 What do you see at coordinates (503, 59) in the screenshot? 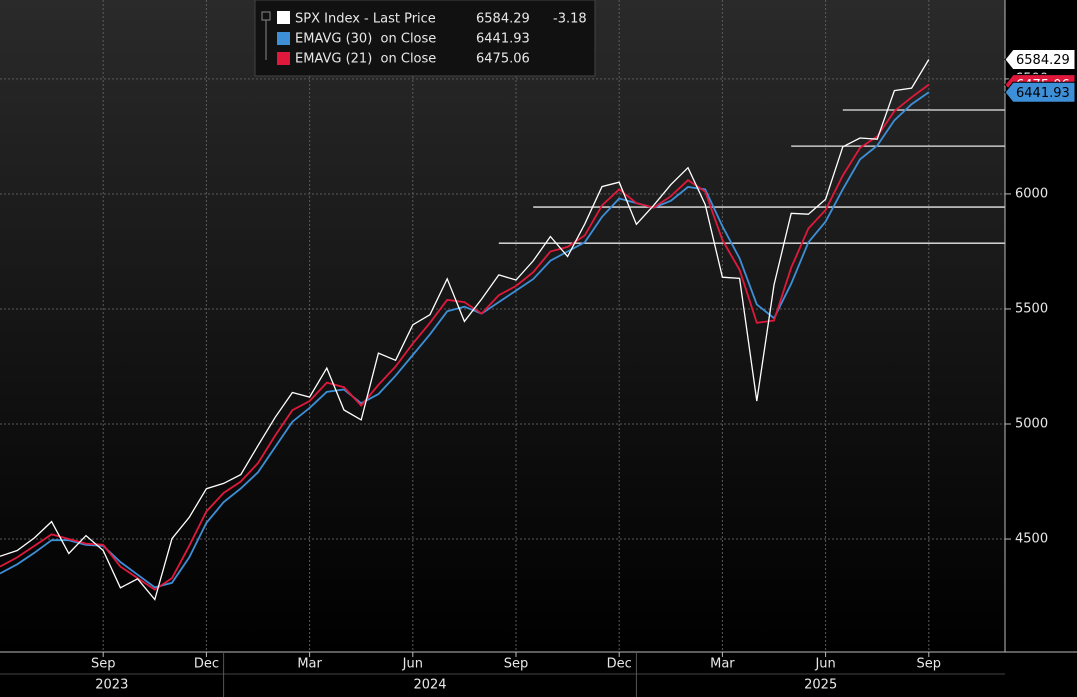
I see `legend-value: 6475.06` at bounding box center [503, 59].